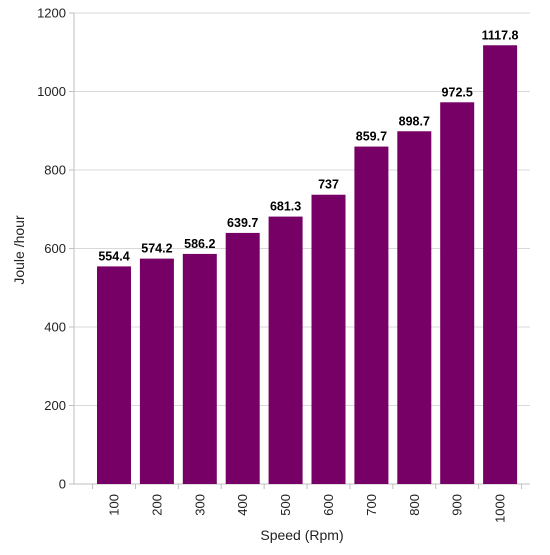  Describe the element at coordinates (55, 327) in the screenshot. I see `y-tick-label: 400` at that location.